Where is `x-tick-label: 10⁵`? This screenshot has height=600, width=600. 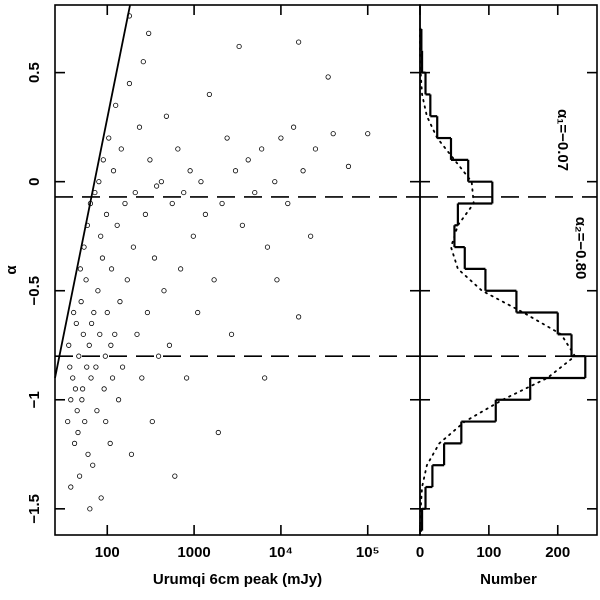 x-tick-label: 10⁵ is located at coordinates (368, 552).